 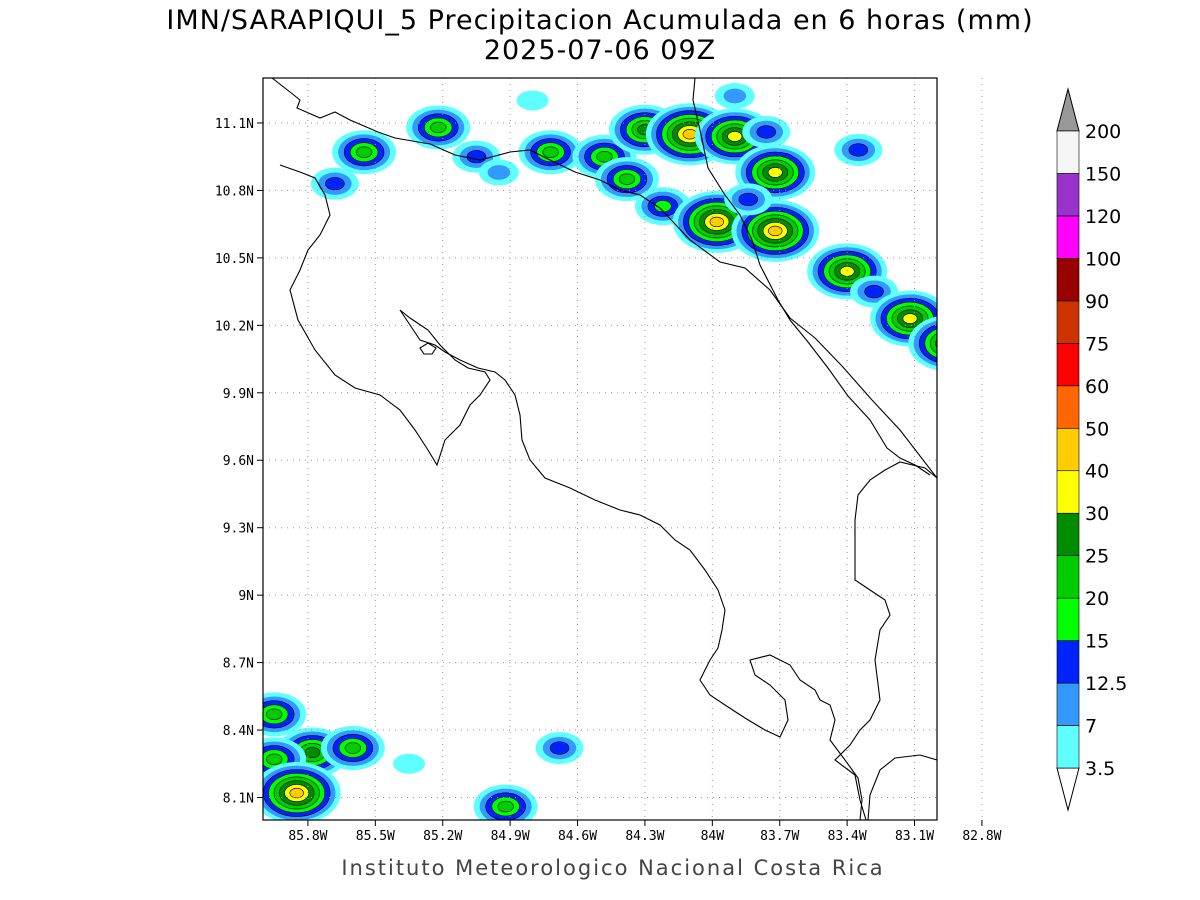 What do you see at coordinates (1103, 174) in the screenshot?
I see `colorbar-level-label: 150` at bounding box center [1103, 174].